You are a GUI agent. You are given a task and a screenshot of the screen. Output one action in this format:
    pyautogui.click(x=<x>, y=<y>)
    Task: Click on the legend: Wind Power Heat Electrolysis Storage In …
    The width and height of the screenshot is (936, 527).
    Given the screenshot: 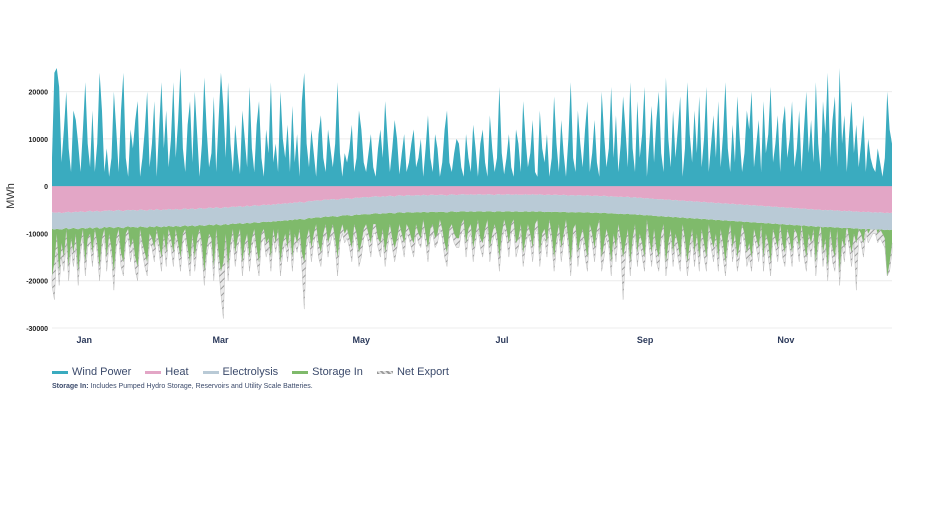 What is the action you would take?
    pyautogui.click(x=250, y=372)
    